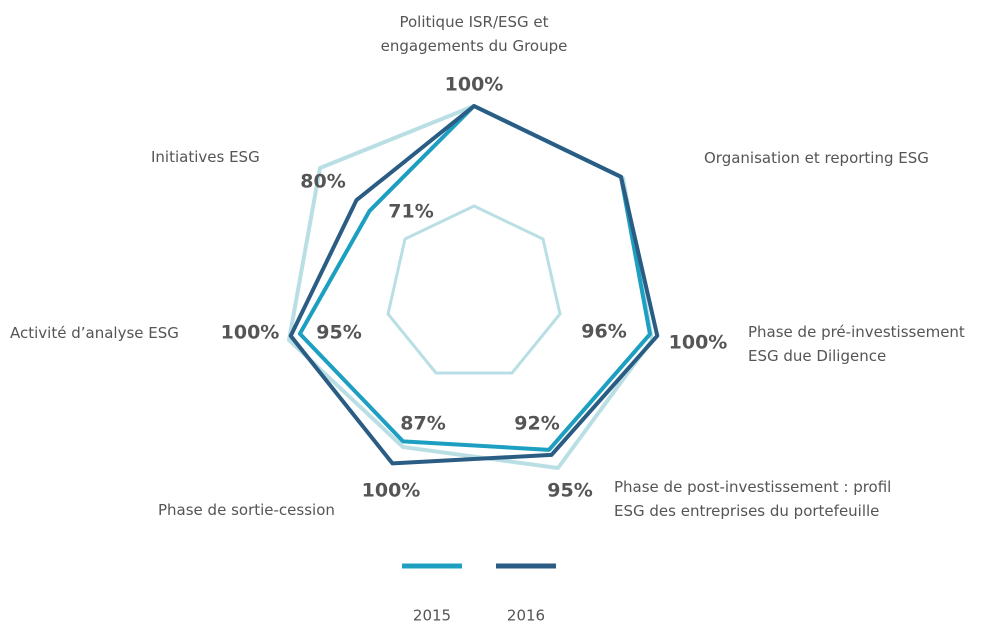 This screenshot has width=997, height=626. What do you see at coordinates (322, 182) in the screenshot?
I see `value-label: 80%` at bounding box center [322, 182].